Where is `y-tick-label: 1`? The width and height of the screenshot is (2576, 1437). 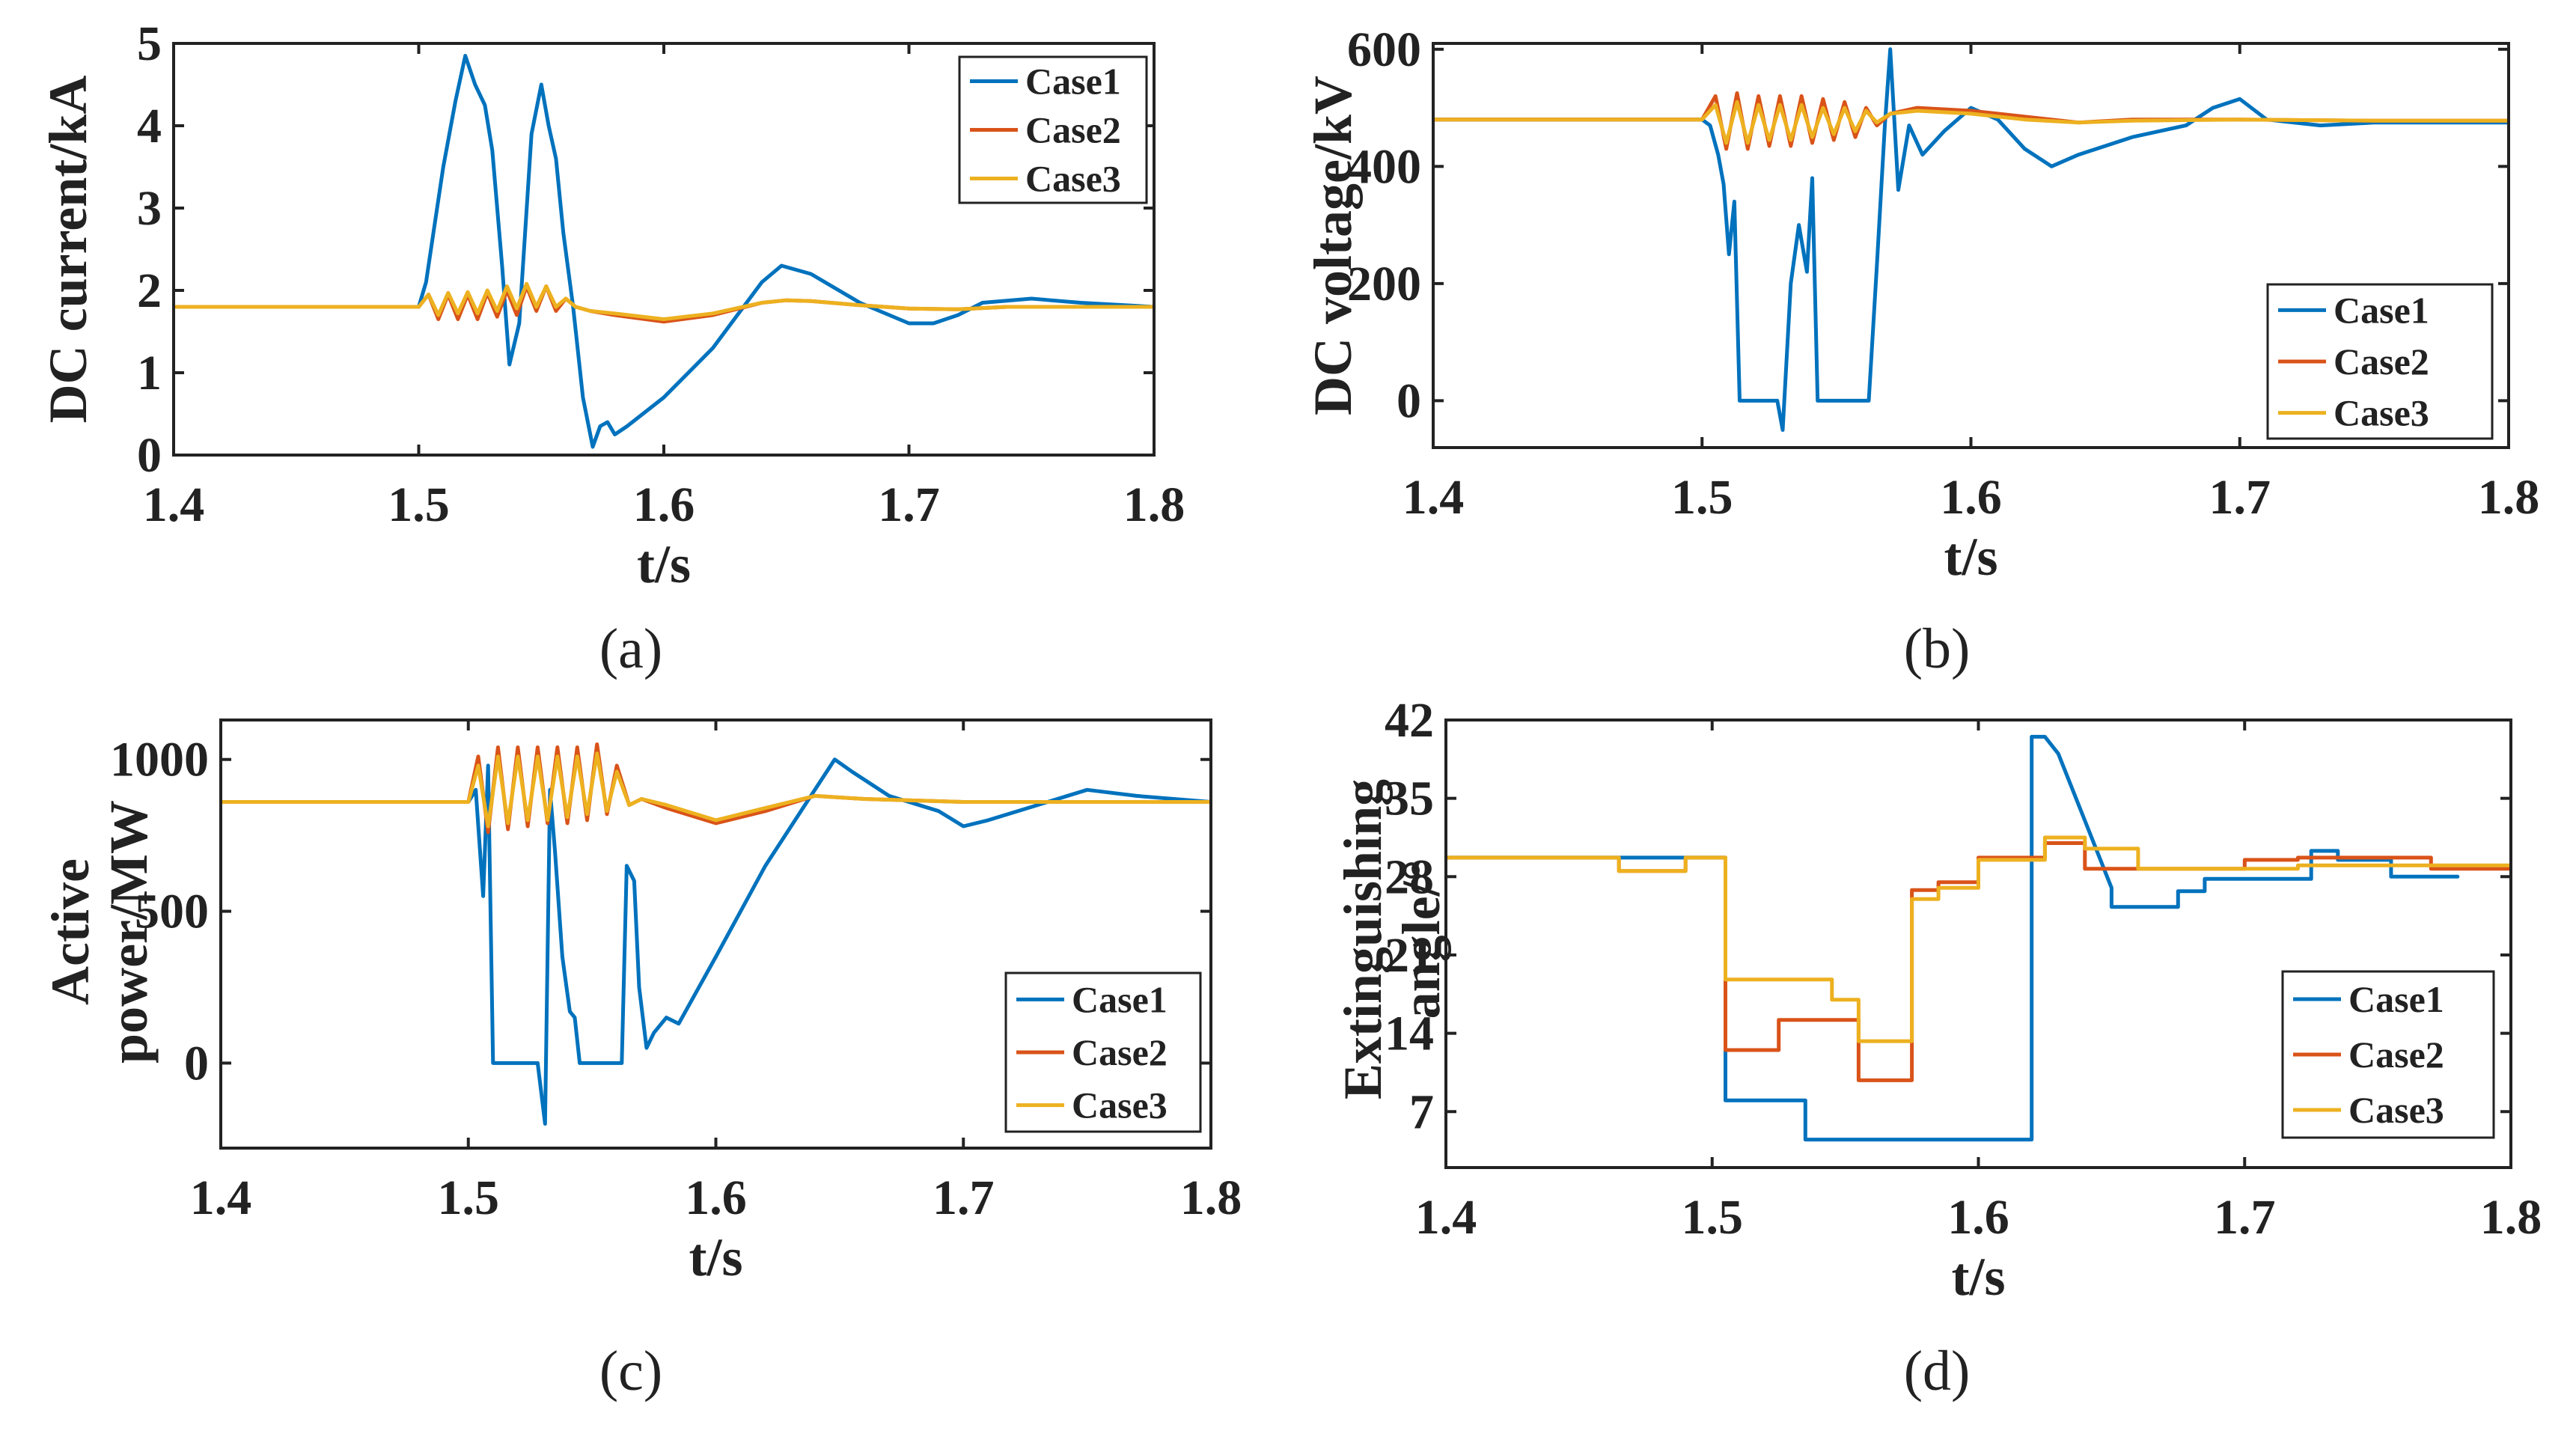
y-tick-label: 1 is located at coordinates (149, 373).